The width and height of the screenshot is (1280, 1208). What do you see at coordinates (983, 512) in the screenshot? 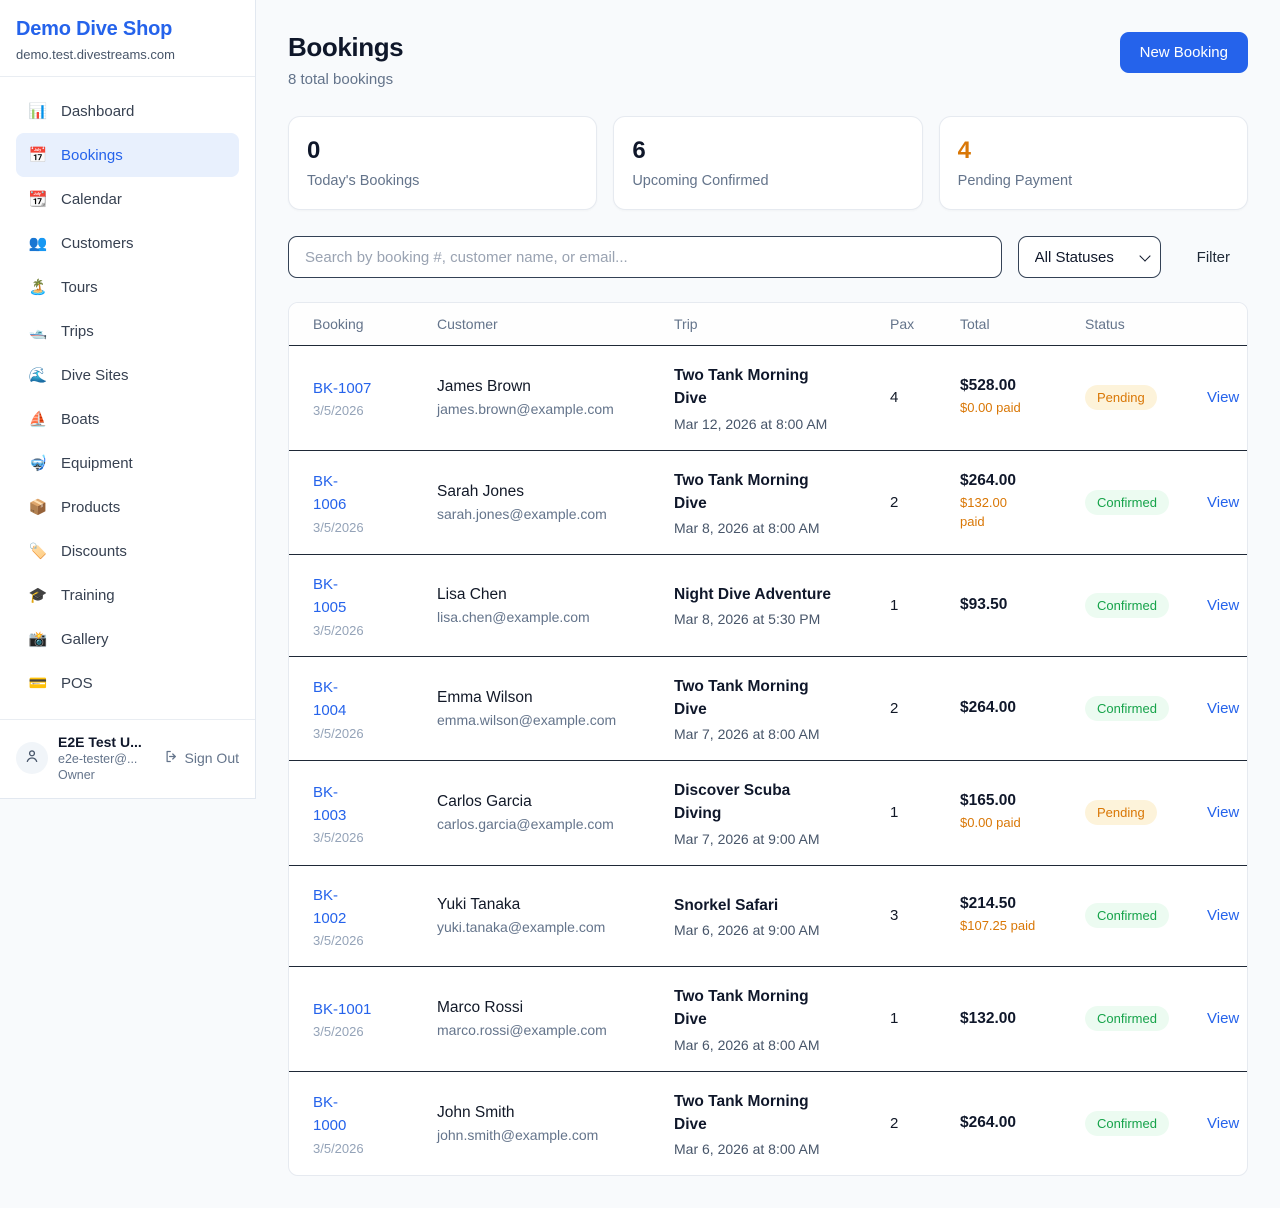
I see `paid-amount: $132.00 paid` at bounding box center [983, 512].